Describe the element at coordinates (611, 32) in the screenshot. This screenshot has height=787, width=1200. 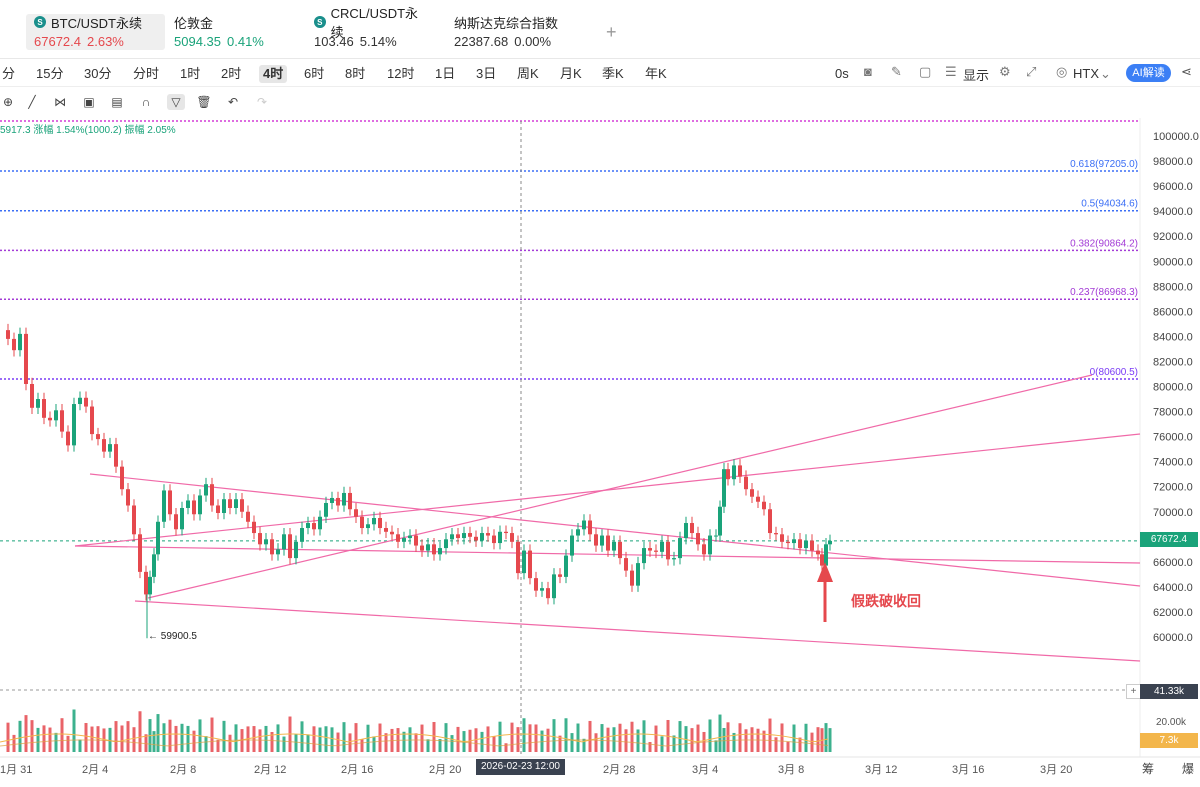
I see `add-ticker-button: +` at that location.